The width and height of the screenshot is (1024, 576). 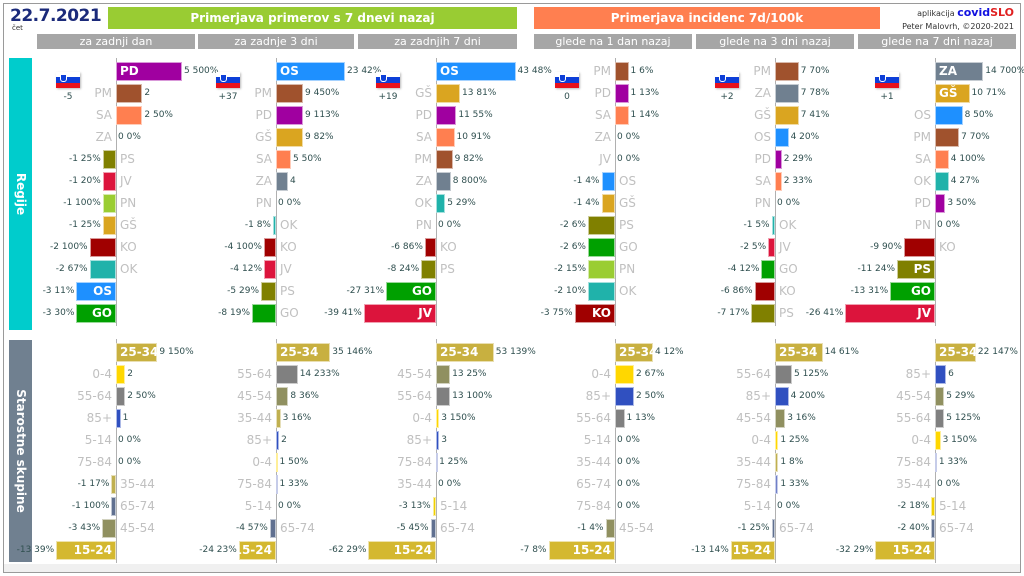 I want to click on category-label: 85+, so click(x=918, y=374).